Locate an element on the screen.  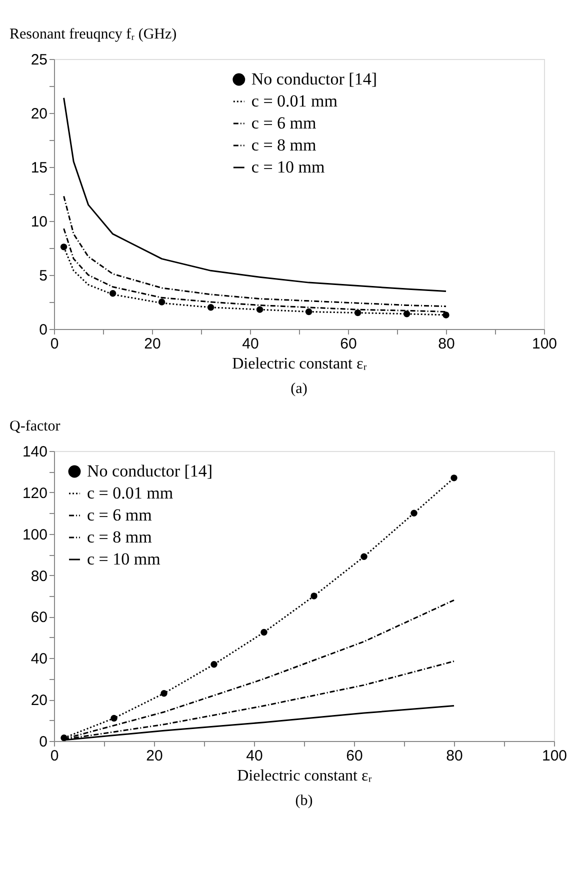
y-tick-label: 100 is located at coordinates (35, 535).